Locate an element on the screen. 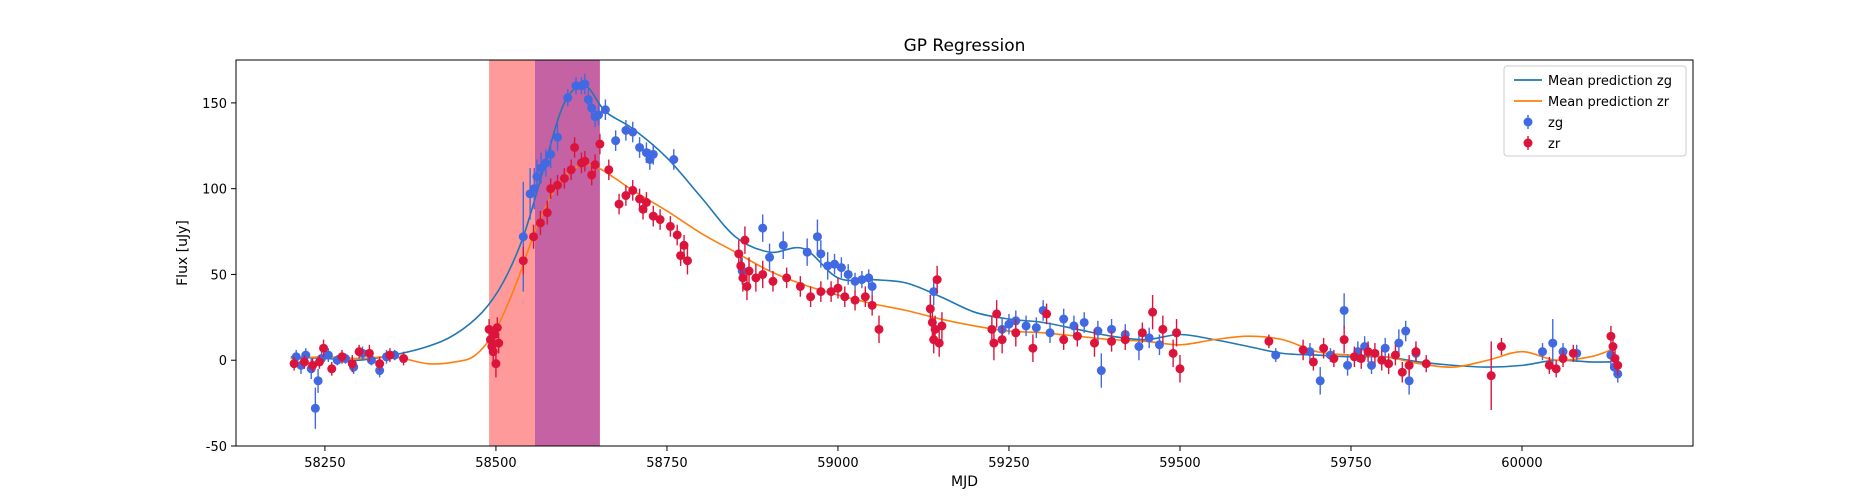 The width and height of the screenshot is (1875, 500). legend-box is located at coordinates (1595, 111).